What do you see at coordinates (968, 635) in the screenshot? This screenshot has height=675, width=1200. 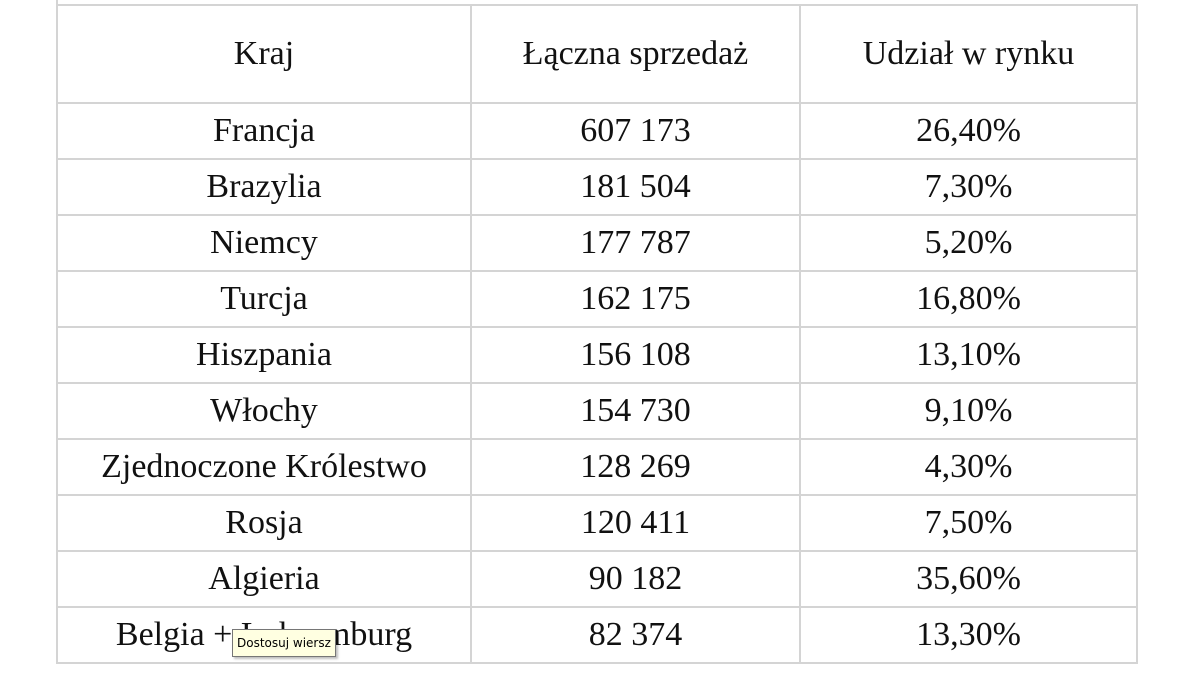 I see `table-cell: 13,30%` at bounding box center [968, 635].